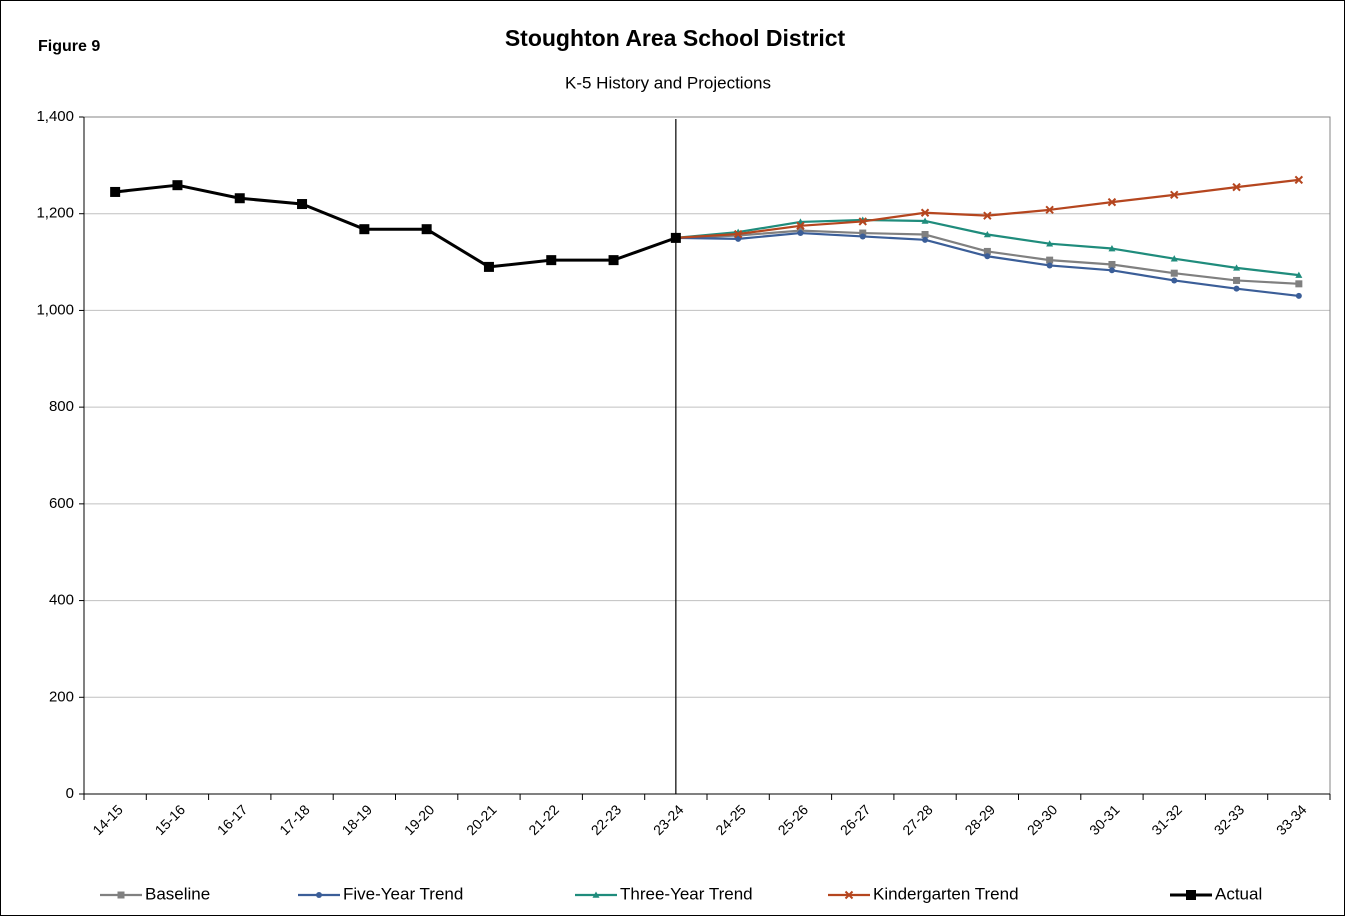 The height and width of the screenshot is (916, 1345). Describe the element at coordinates (403, 893) in the screenshot. I see `legend-label: Five-Year Trend` at that location.